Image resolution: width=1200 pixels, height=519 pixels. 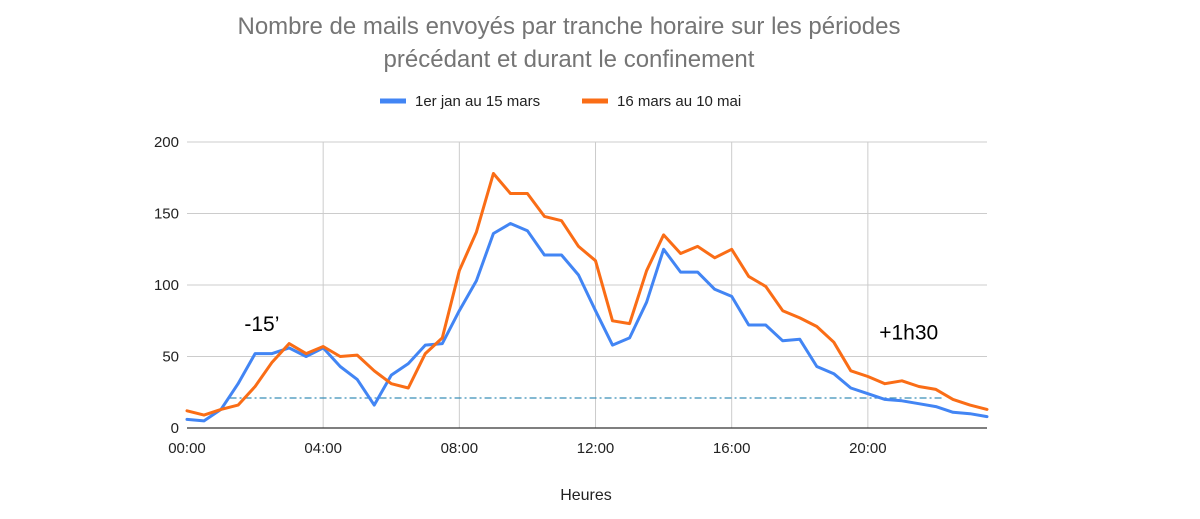 What do you see at coordinates (175, 428) in the screenshot?
I see `y-tick-label-0: 0` at bounding box center [175, 428].